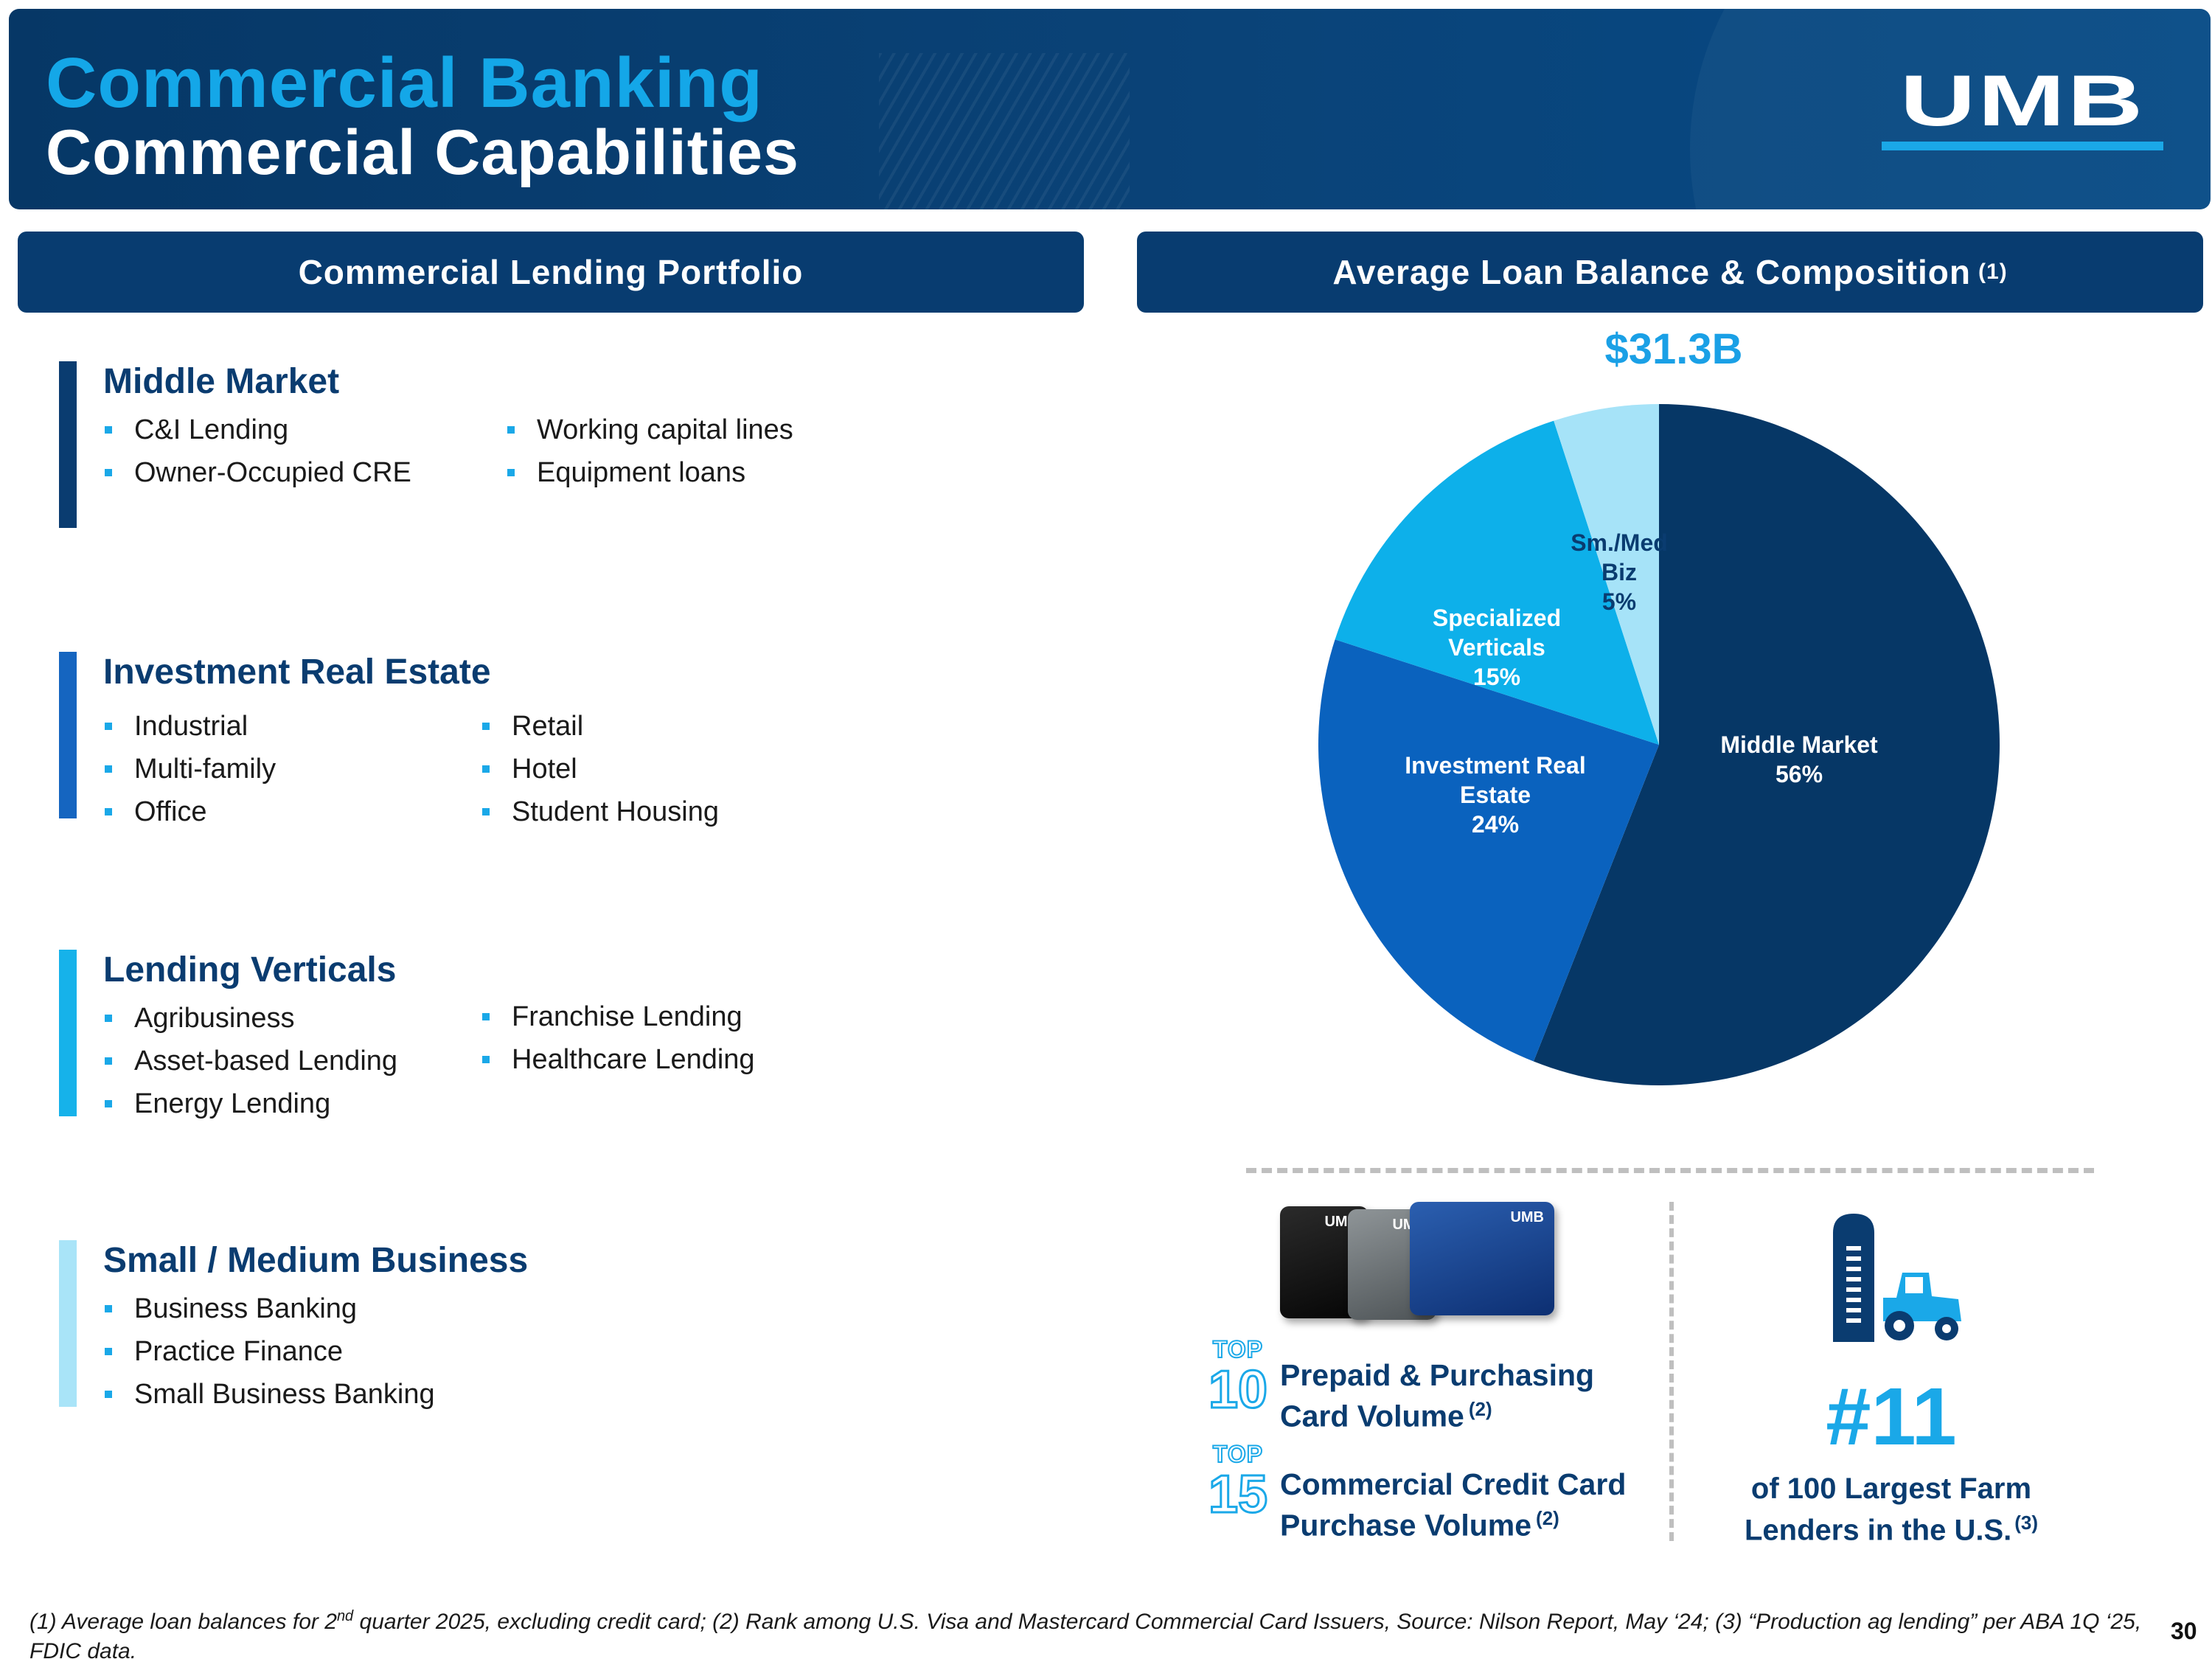  I want to click on prepaid-card-stat: Prepaid & Purchasing Card Volume (2), so click(1437, 1395).